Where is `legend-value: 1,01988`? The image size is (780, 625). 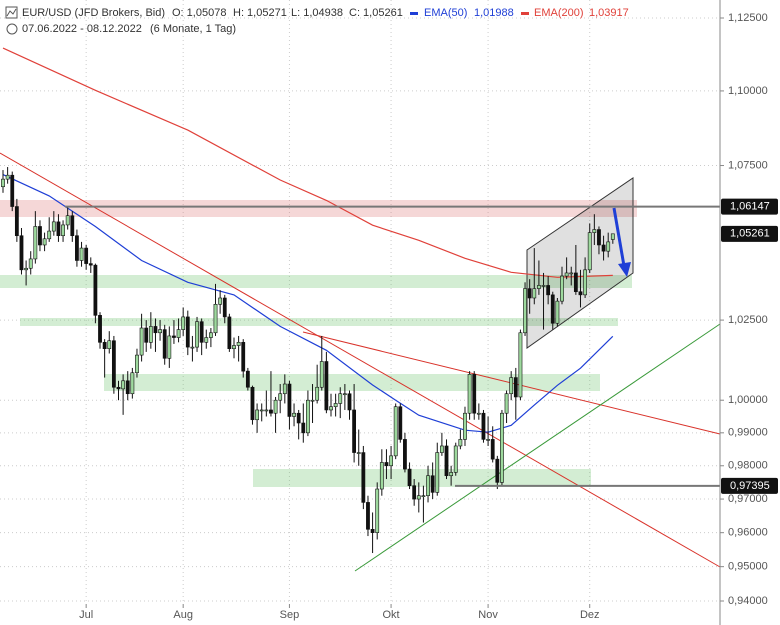 legend-value: 1,01988 is located at coordinates (494, 13).